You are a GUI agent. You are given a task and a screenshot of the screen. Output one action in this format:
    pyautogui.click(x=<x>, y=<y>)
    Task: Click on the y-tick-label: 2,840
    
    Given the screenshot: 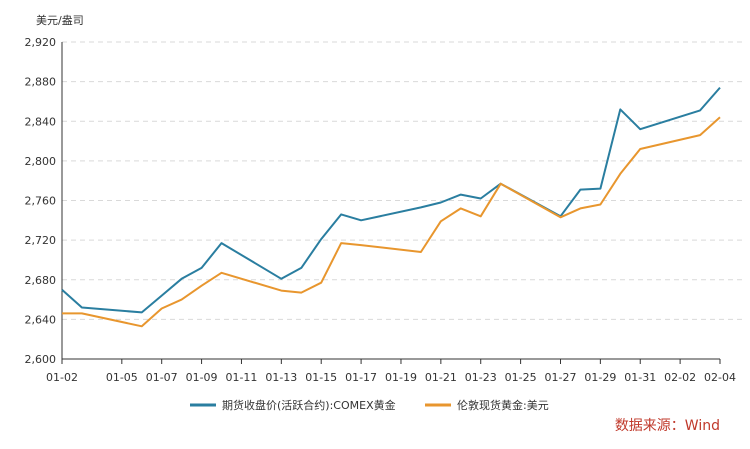 What is the action you would take?
    pyautogui.click(x=41, y=121)
    